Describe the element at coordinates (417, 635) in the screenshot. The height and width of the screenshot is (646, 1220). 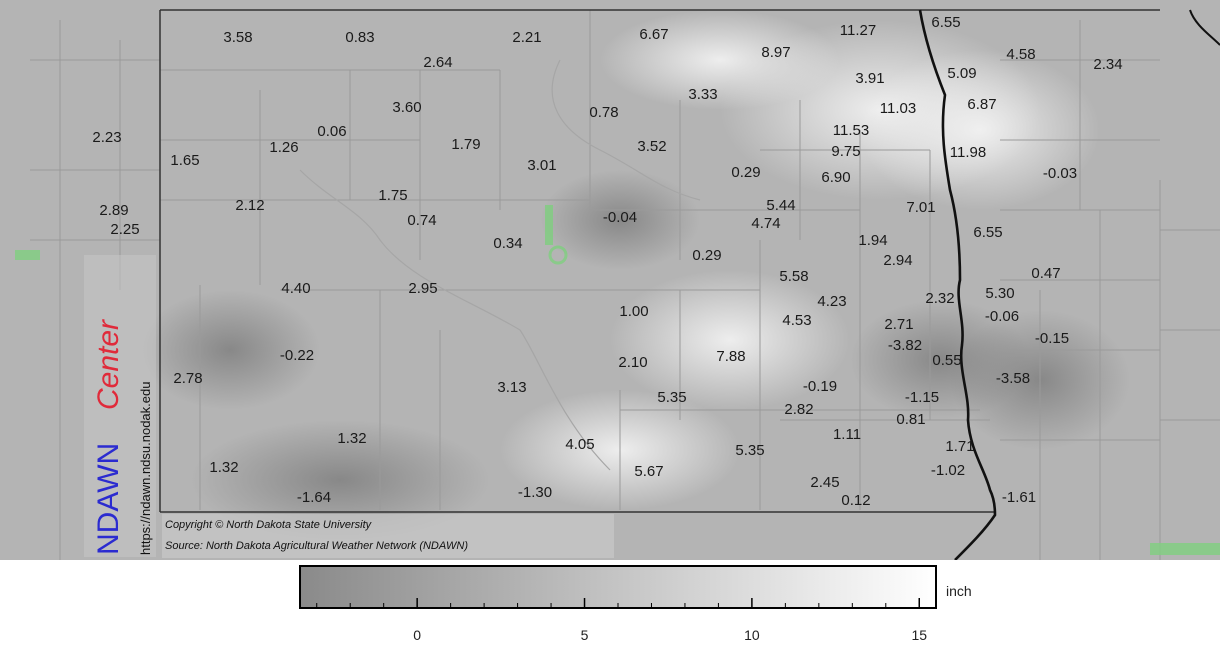
I see `legend-tick-label: 0` at that location.